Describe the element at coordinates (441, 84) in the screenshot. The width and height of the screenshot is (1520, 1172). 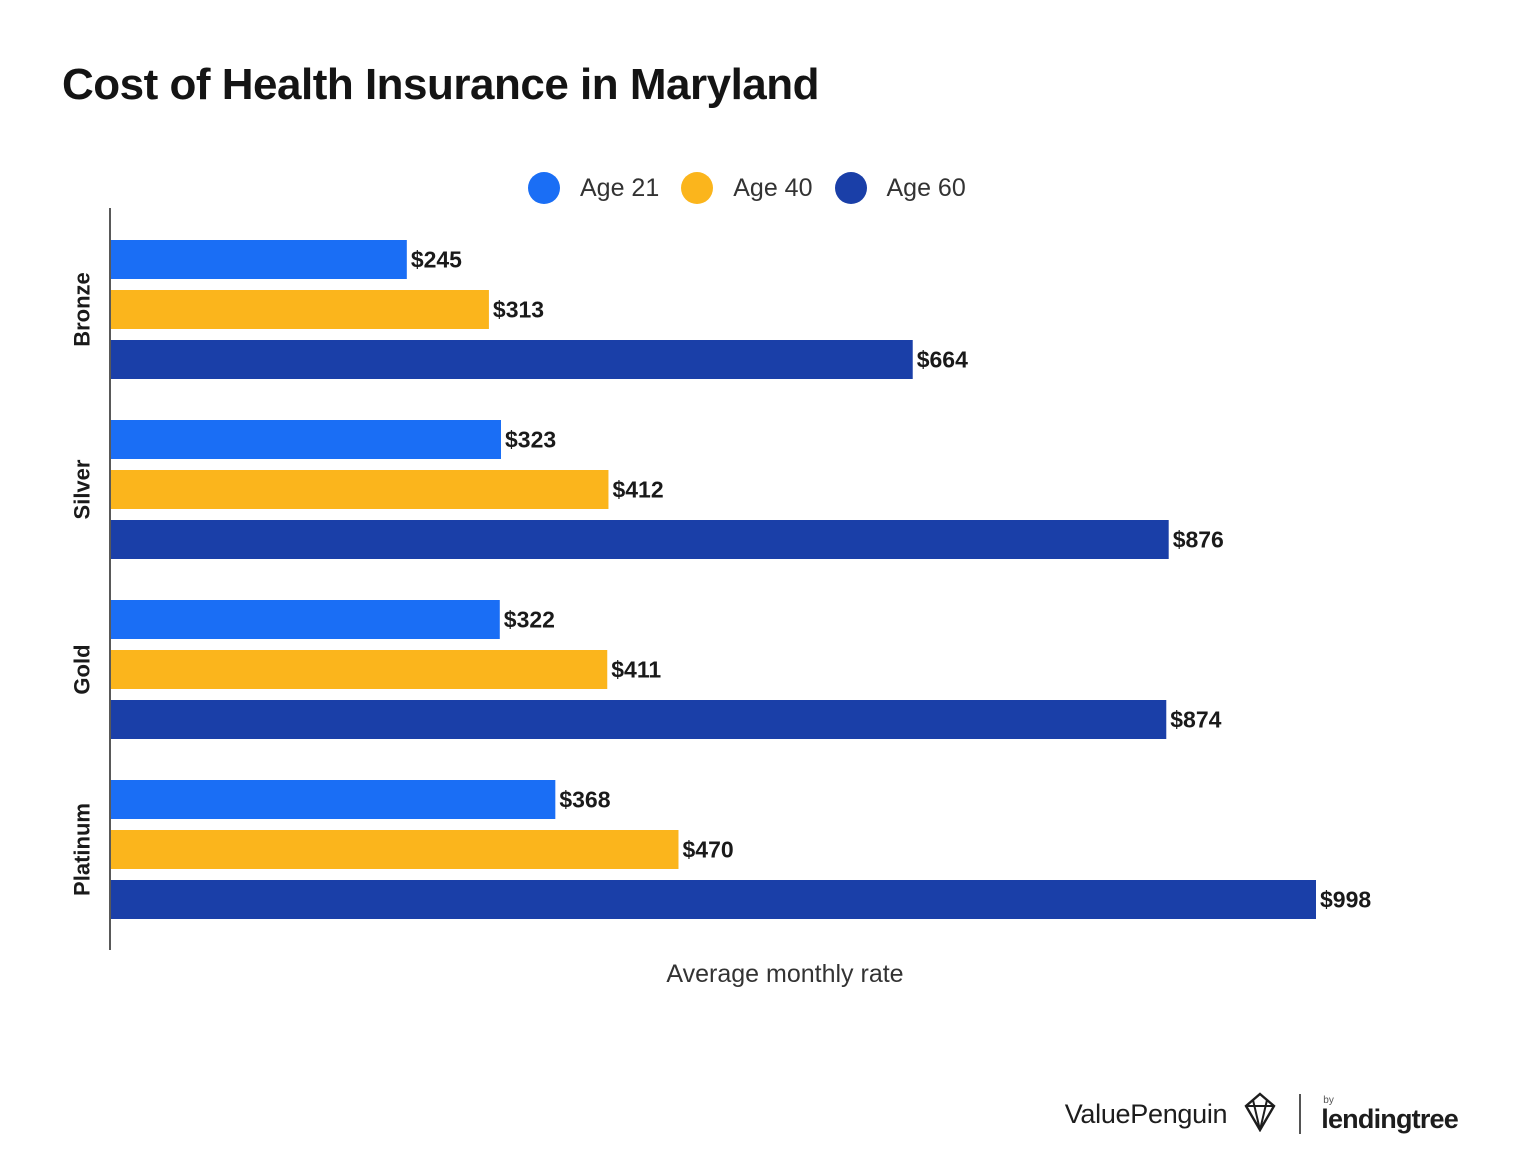
I see `chart-title: Cost of Health Insurance in Maryland` at that location.